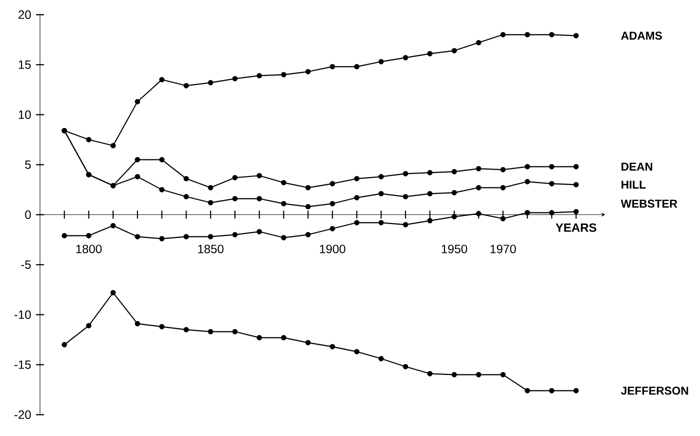 The height and width of the screenshot is (436, 700). What do you see at coordinates (24, 64) in the screenshot?
I see `y-tick-label: 15` at bounding box center [24, 64].